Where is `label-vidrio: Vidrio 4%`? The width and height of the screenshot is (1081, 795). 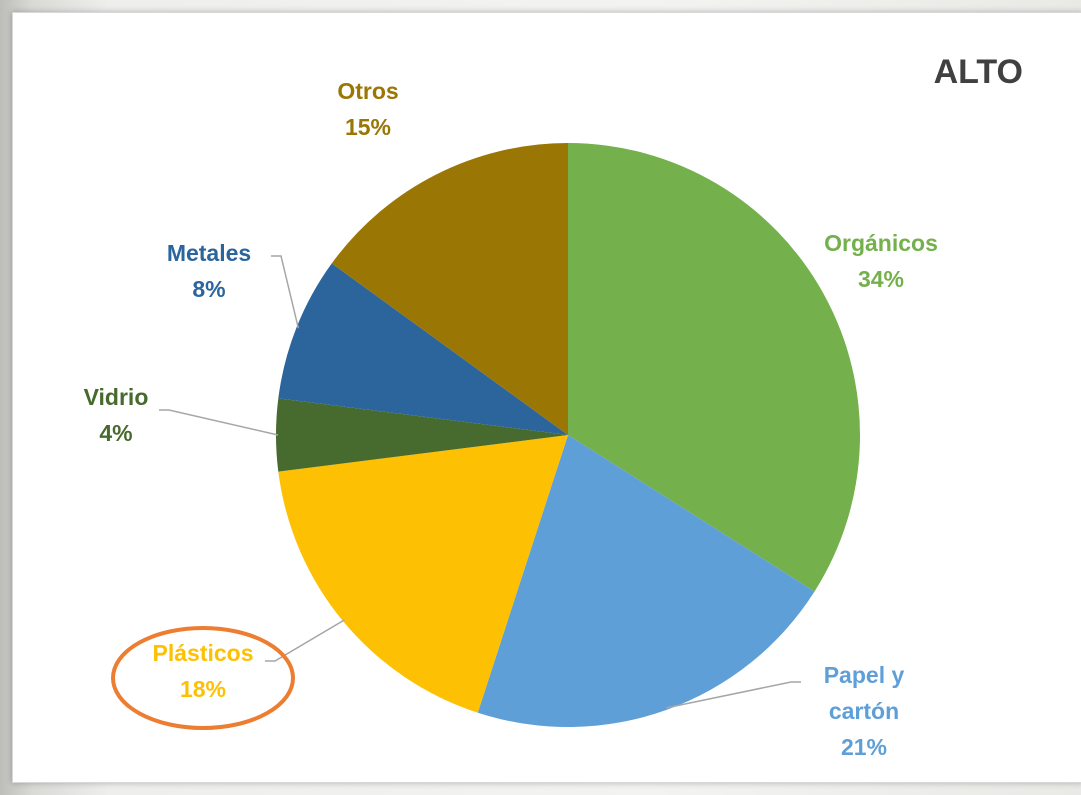 label-vidrio: Vidrio 4% is located at coordinates (116, 415).